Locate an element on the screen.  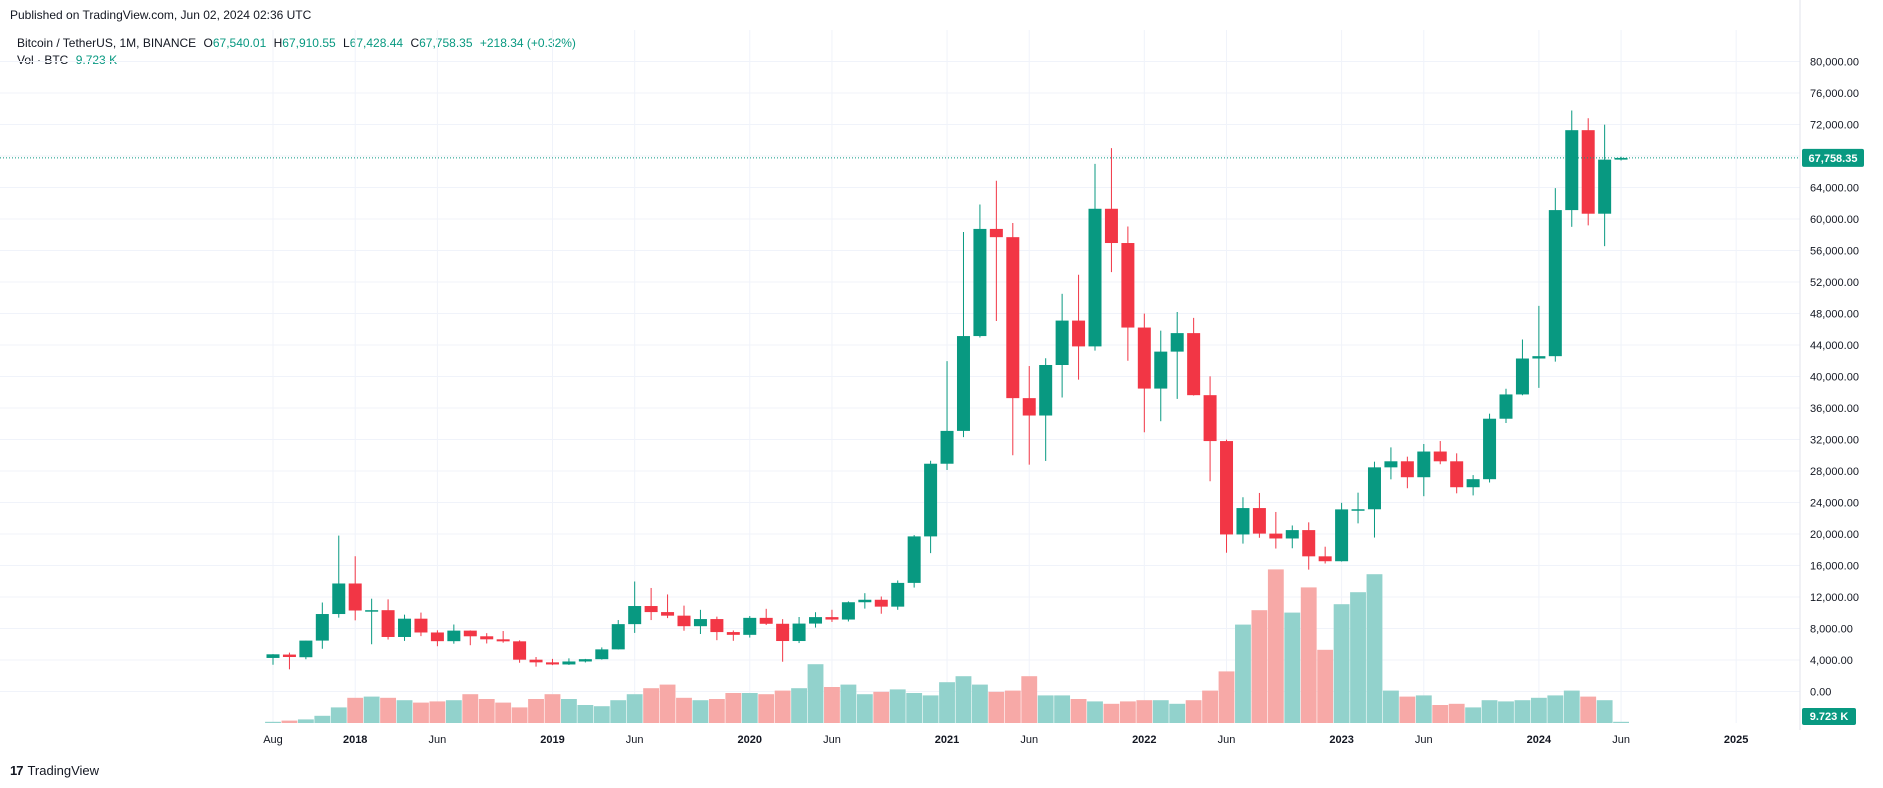
legend-volume-row: Vol · BTC 9.723 K is located at coordinates (296, 60).